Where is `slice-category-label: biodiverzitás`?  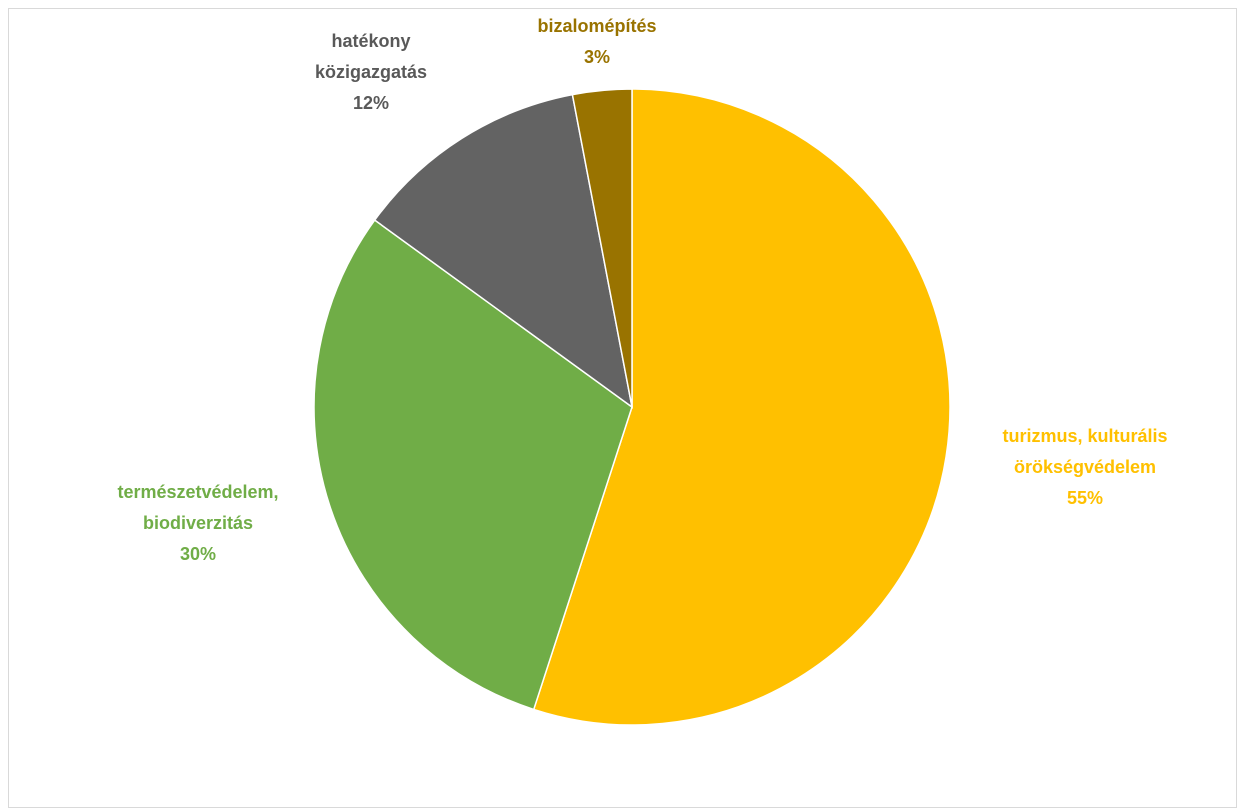
slice-category-label: biodiverzitás is located at coordinates (198, 523).